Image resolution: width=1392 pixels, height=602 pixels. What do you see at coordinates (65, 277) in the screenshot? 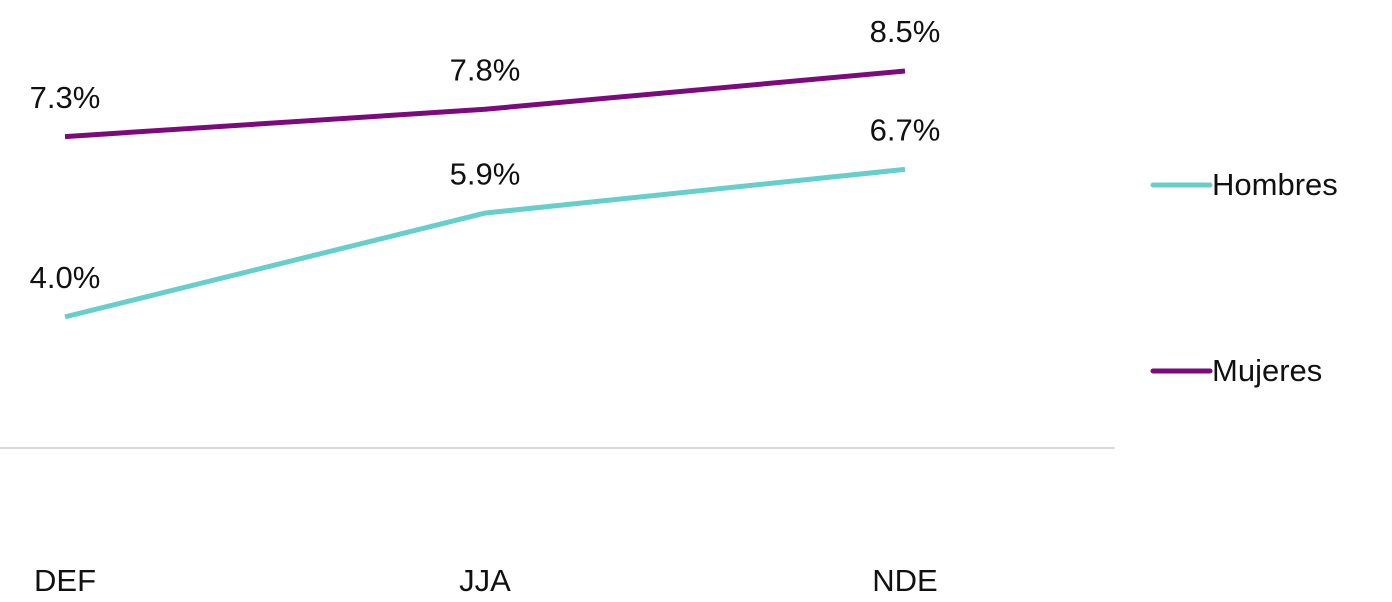
I see `data-label: 4.0%` at bounding box center [65, 277].